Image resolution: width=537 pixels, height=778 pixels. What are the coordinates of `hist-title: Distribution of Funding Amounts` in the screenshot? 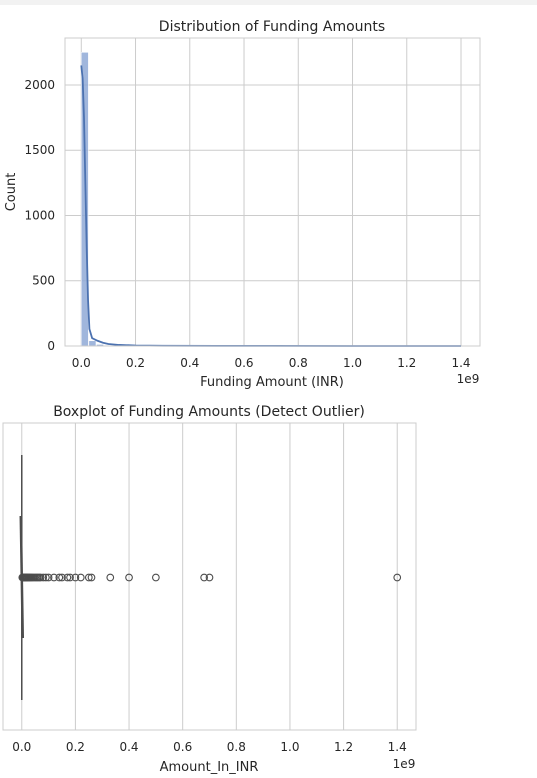 It's located at (272, 27).